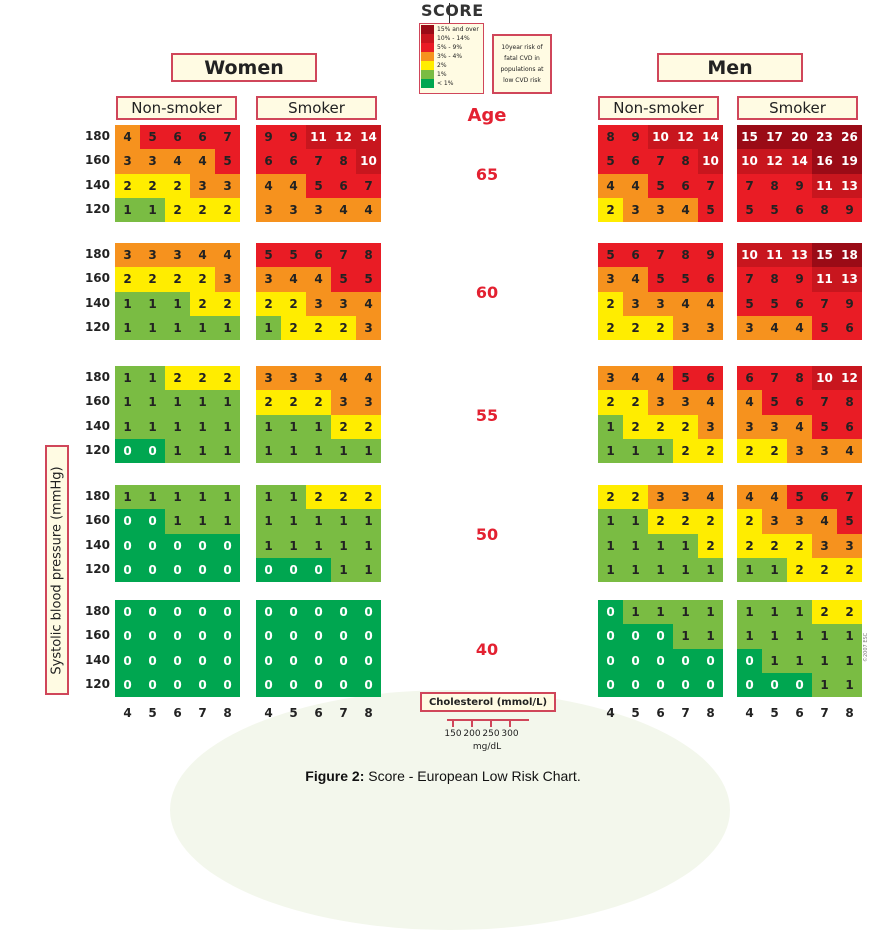 The image size is (886, 930). I want to click on risk-cell: 13, so click(849, 279).